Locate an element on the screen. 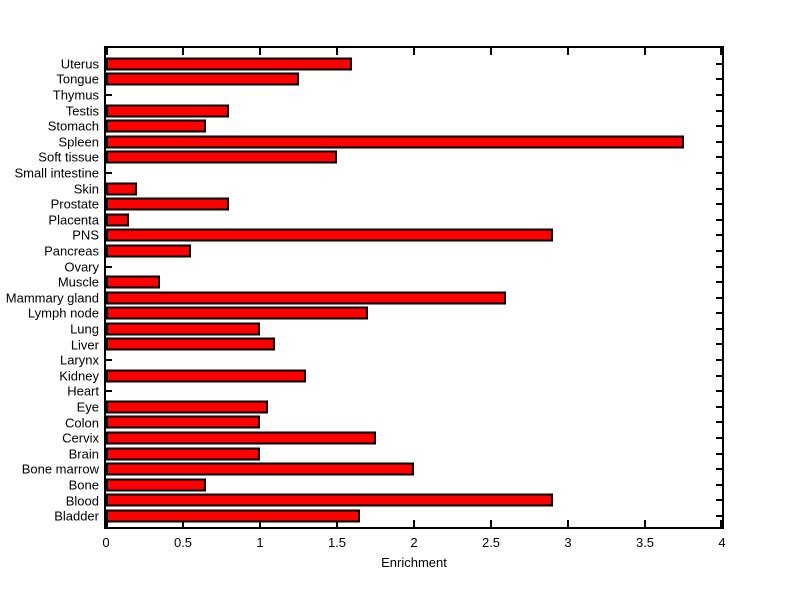 Image resolution: width=800 pixels, height=599 pixels. bar-colon is located at coordinates (183, 422).